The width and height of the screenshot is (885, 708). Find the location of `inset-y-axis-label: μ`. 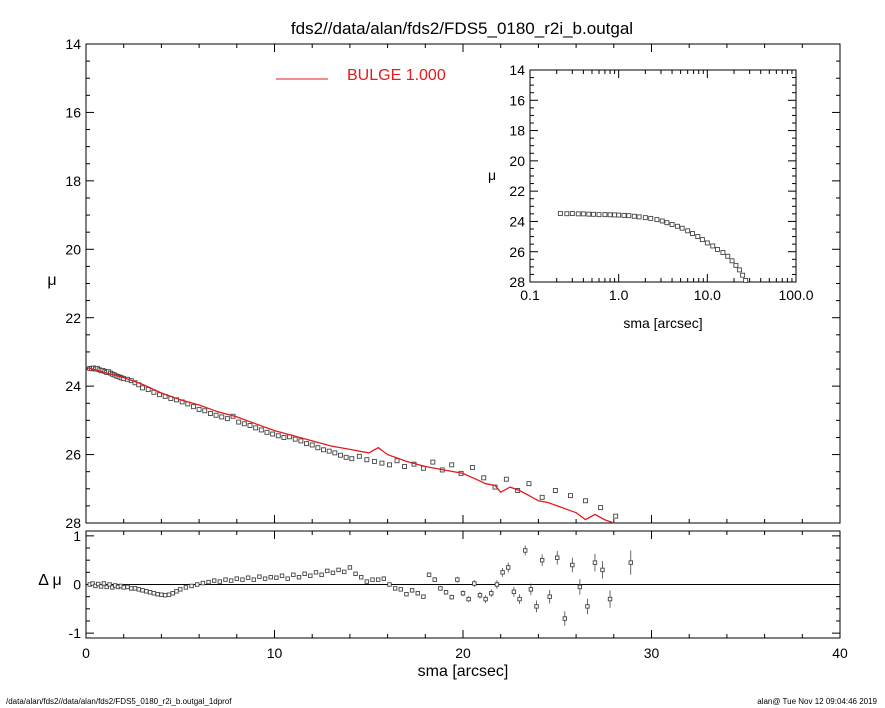

inset-y-axis-label: μ is located at coordinates (492, 175).